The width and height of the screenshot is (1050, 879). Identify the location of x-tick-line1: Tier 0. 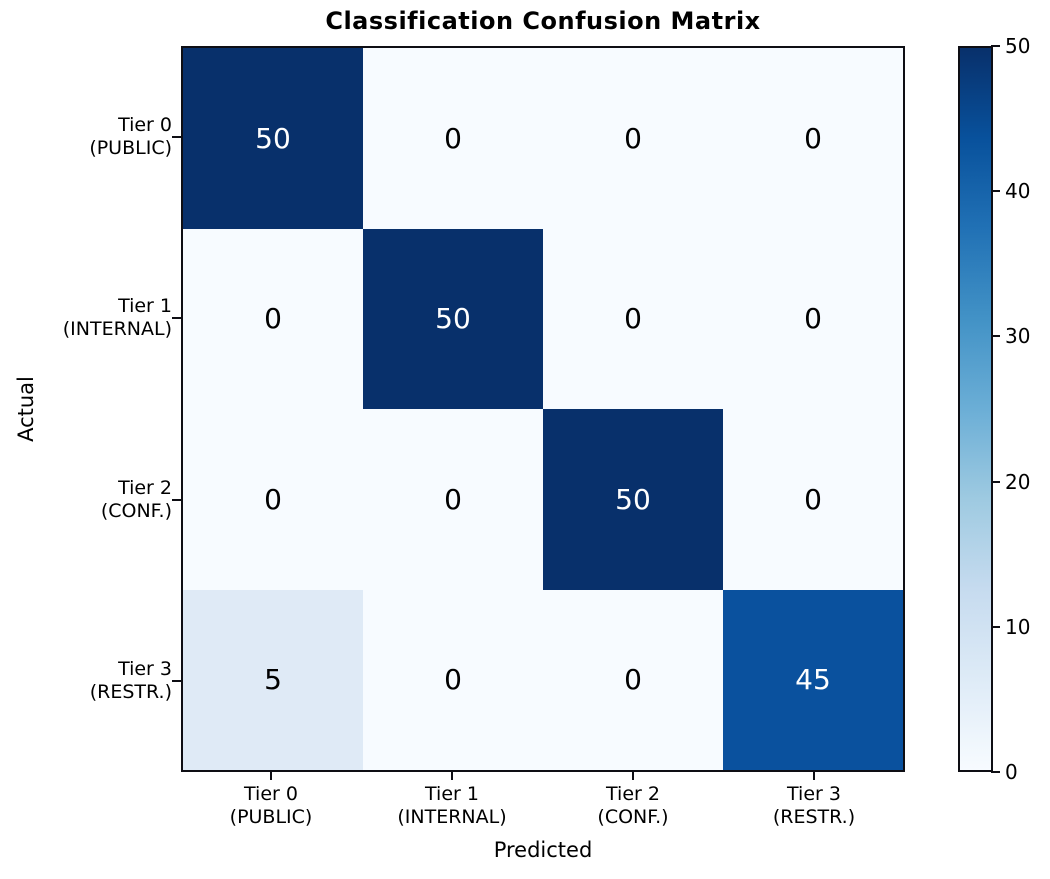
(271, 794).